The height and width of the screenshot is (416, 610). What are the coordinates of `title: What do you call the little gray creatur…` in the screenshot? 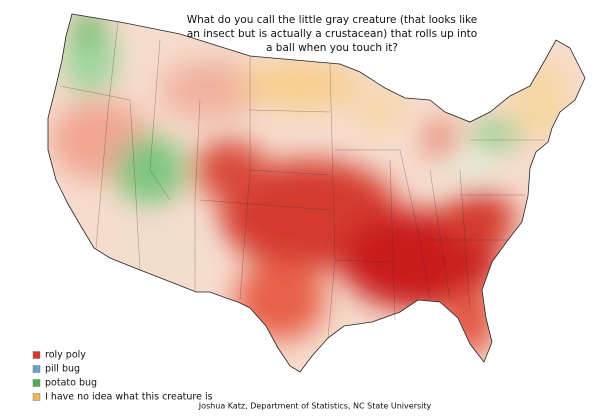 It's located at (332, 34).